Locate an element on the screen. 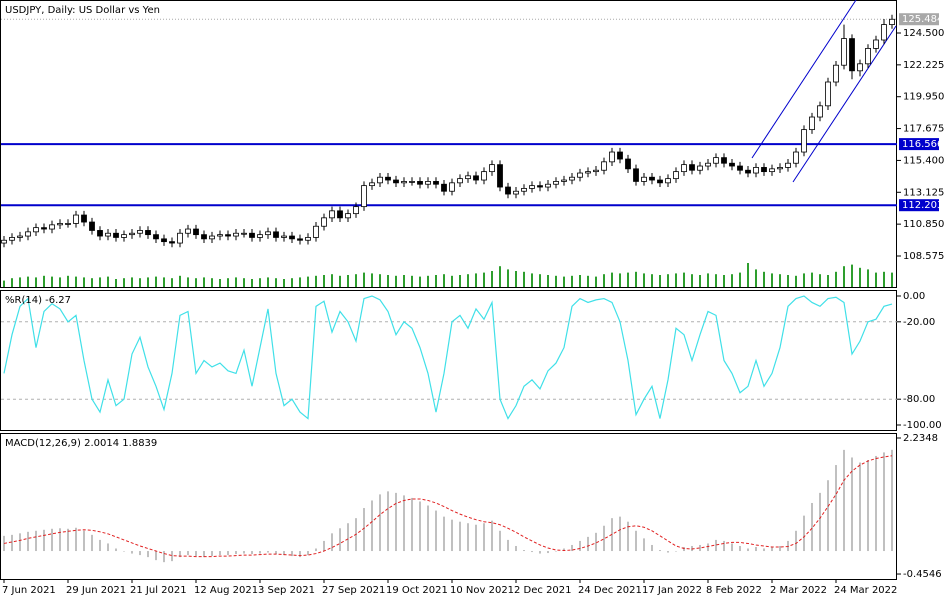  x-tick-label: 19 Oct 2021 is located at coordinates (417, 590).